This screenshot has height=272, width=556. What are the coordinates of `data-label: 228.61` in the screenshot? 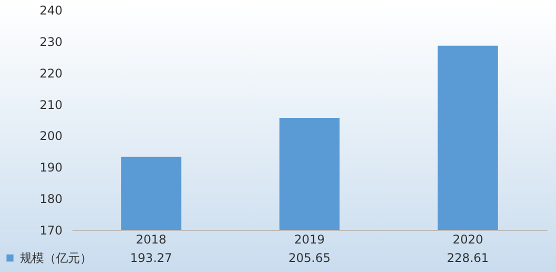 It's located at (467, 258).